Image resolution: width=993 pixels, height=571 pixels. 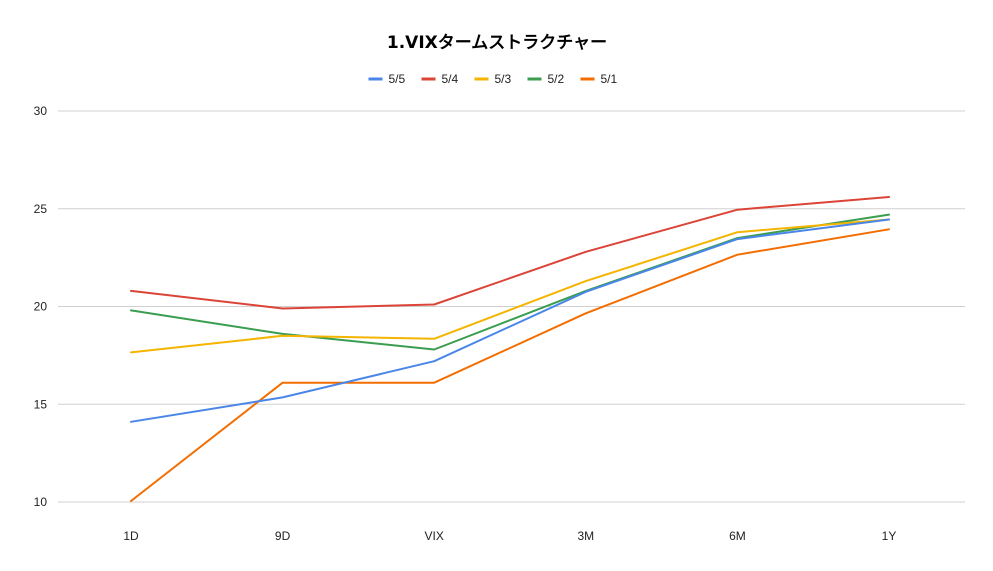 I want to click on x-tick-label: VIX, so click(x=434, y=536).